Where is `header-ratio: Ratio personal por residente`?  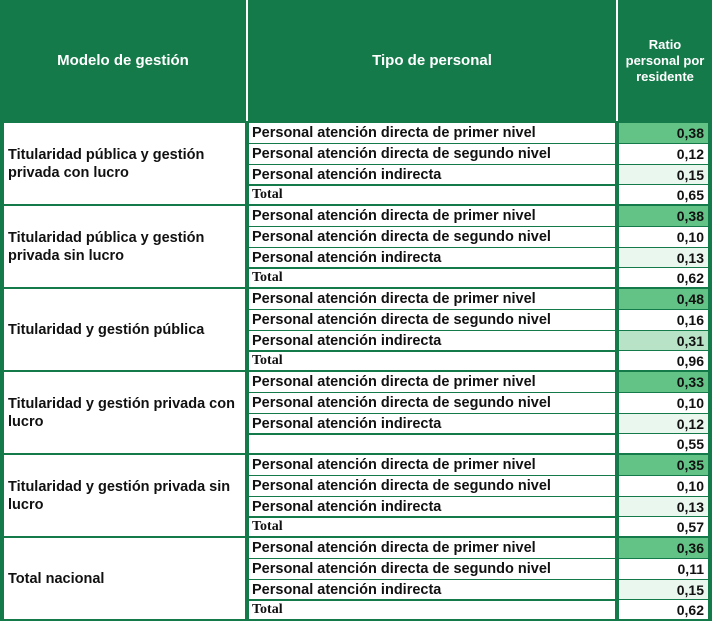
header-ratio: Ratio personal por residente is located at coordinates (665, 60).